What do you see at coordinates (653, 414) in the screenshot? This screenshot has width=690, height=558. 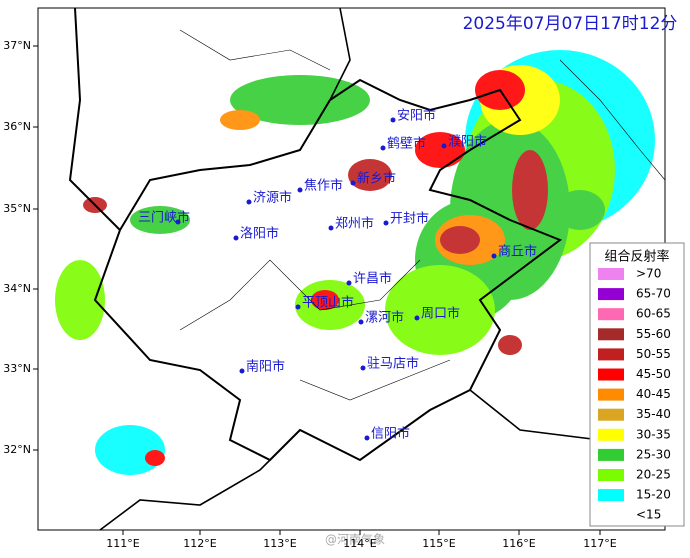 I see `legend-label: 35-40` at bounding box center [653, 414].